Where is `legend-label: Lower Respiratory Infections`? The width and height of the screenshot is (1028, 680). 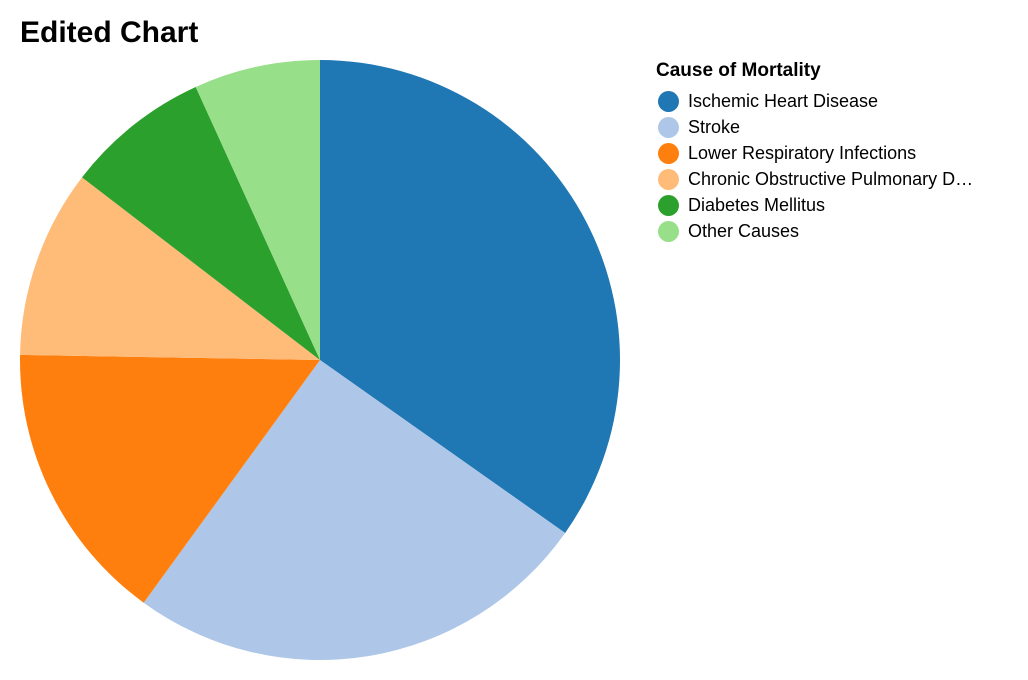
legend-label: Lower Respiratory Infections is located at coordinates (802, 152).